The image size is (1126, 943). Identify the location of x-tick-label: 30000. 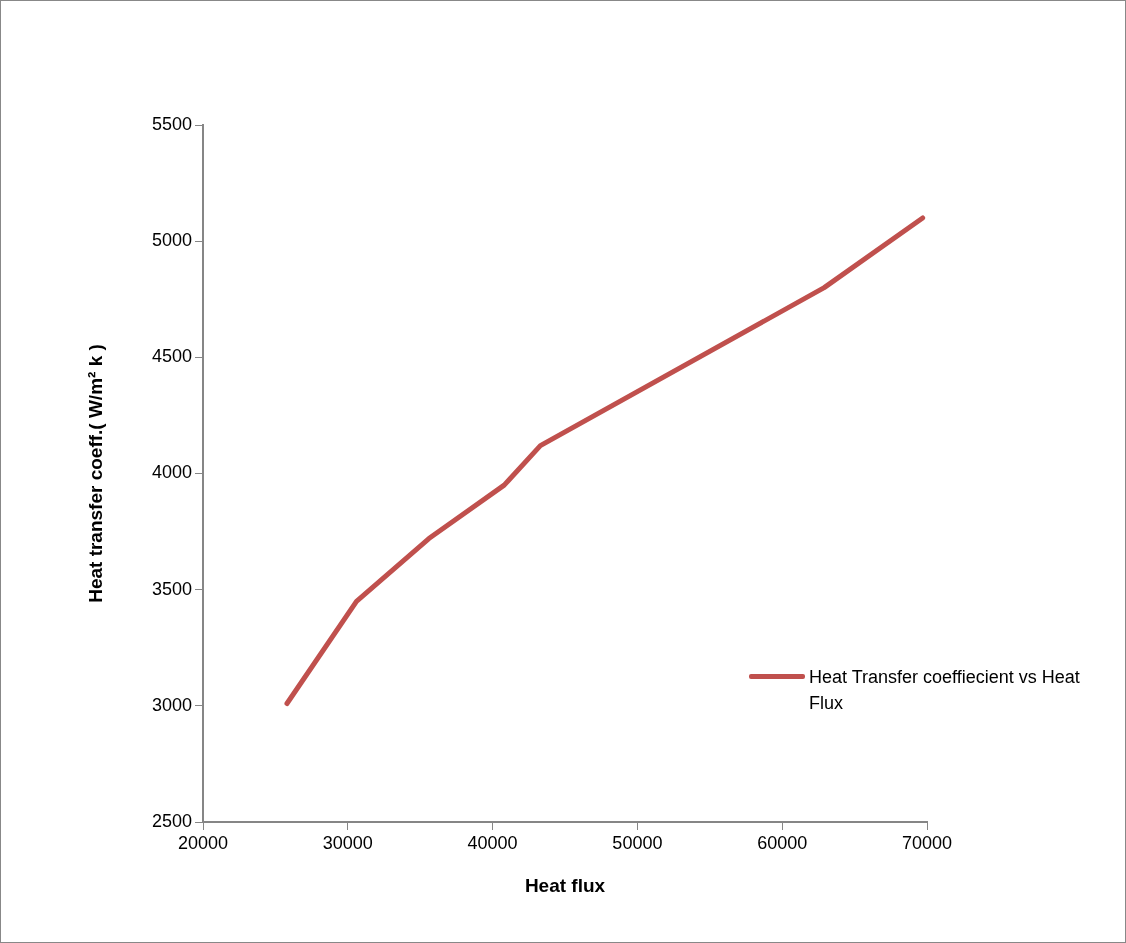
(347, 842).